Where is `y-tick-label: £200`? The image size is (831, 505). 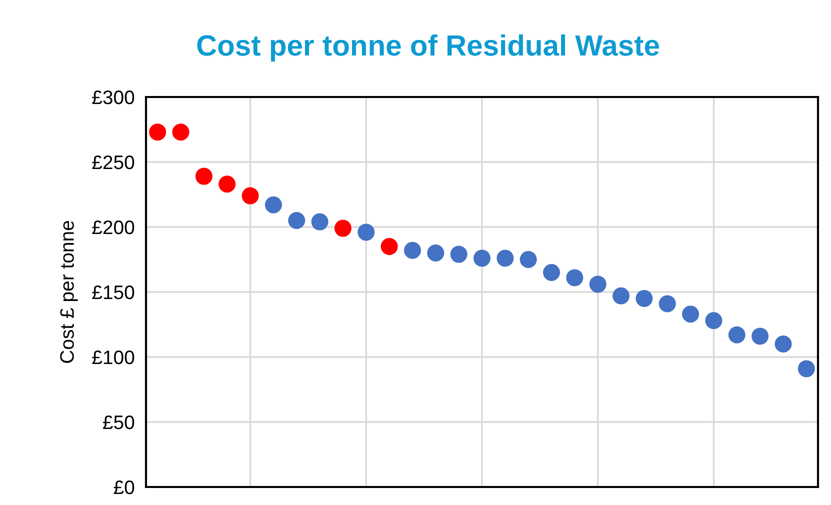 y-tick-label: £200 is located at coordinates (113, 227).